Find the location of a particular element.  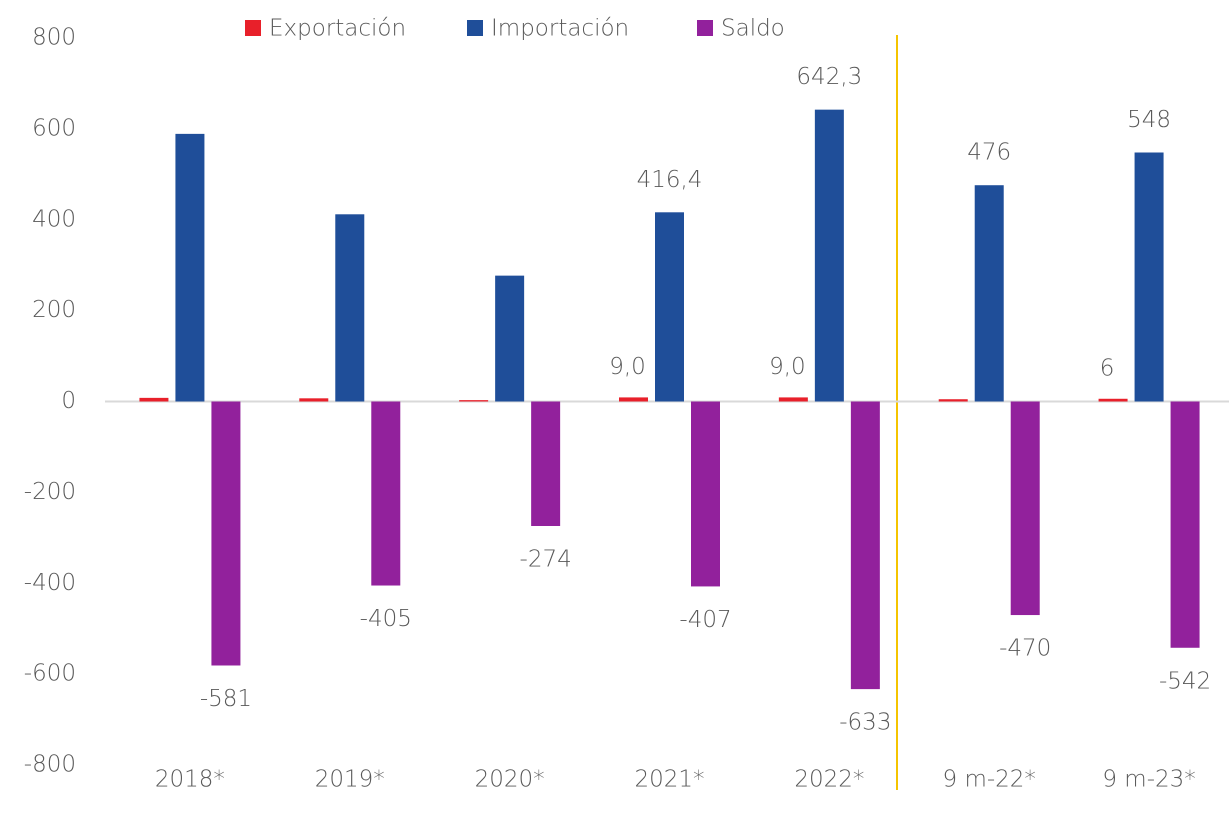

data-label: 6 is located at coordinates (1107, 368).